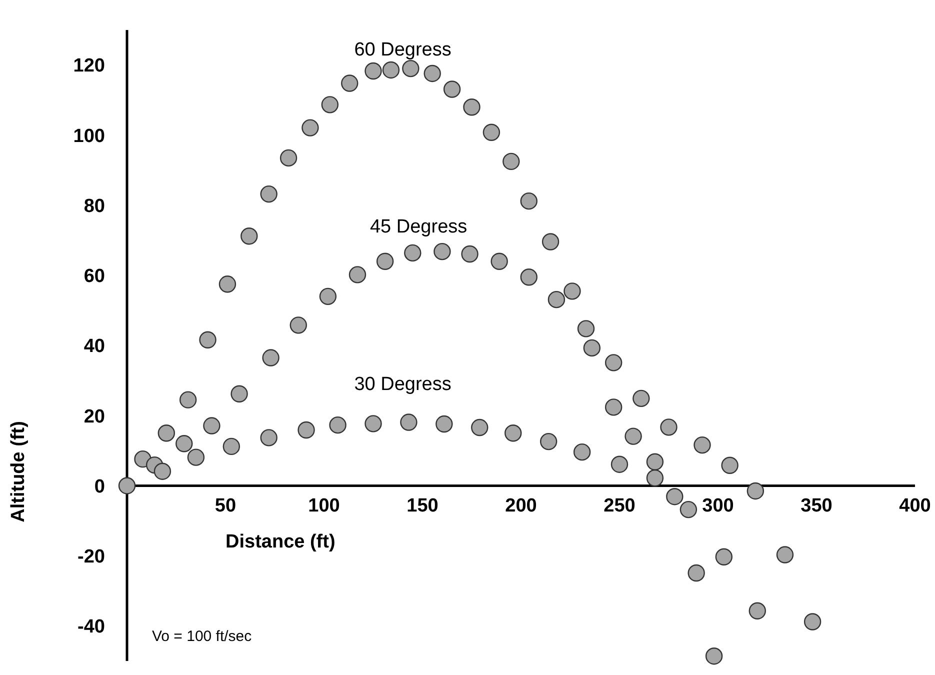 The width and height of the screenshot is (935, 675). What do you see at coordinates (620, 506) in the screenshot?
I see `x-tick-label: 250` at bounding box center [620, 506].